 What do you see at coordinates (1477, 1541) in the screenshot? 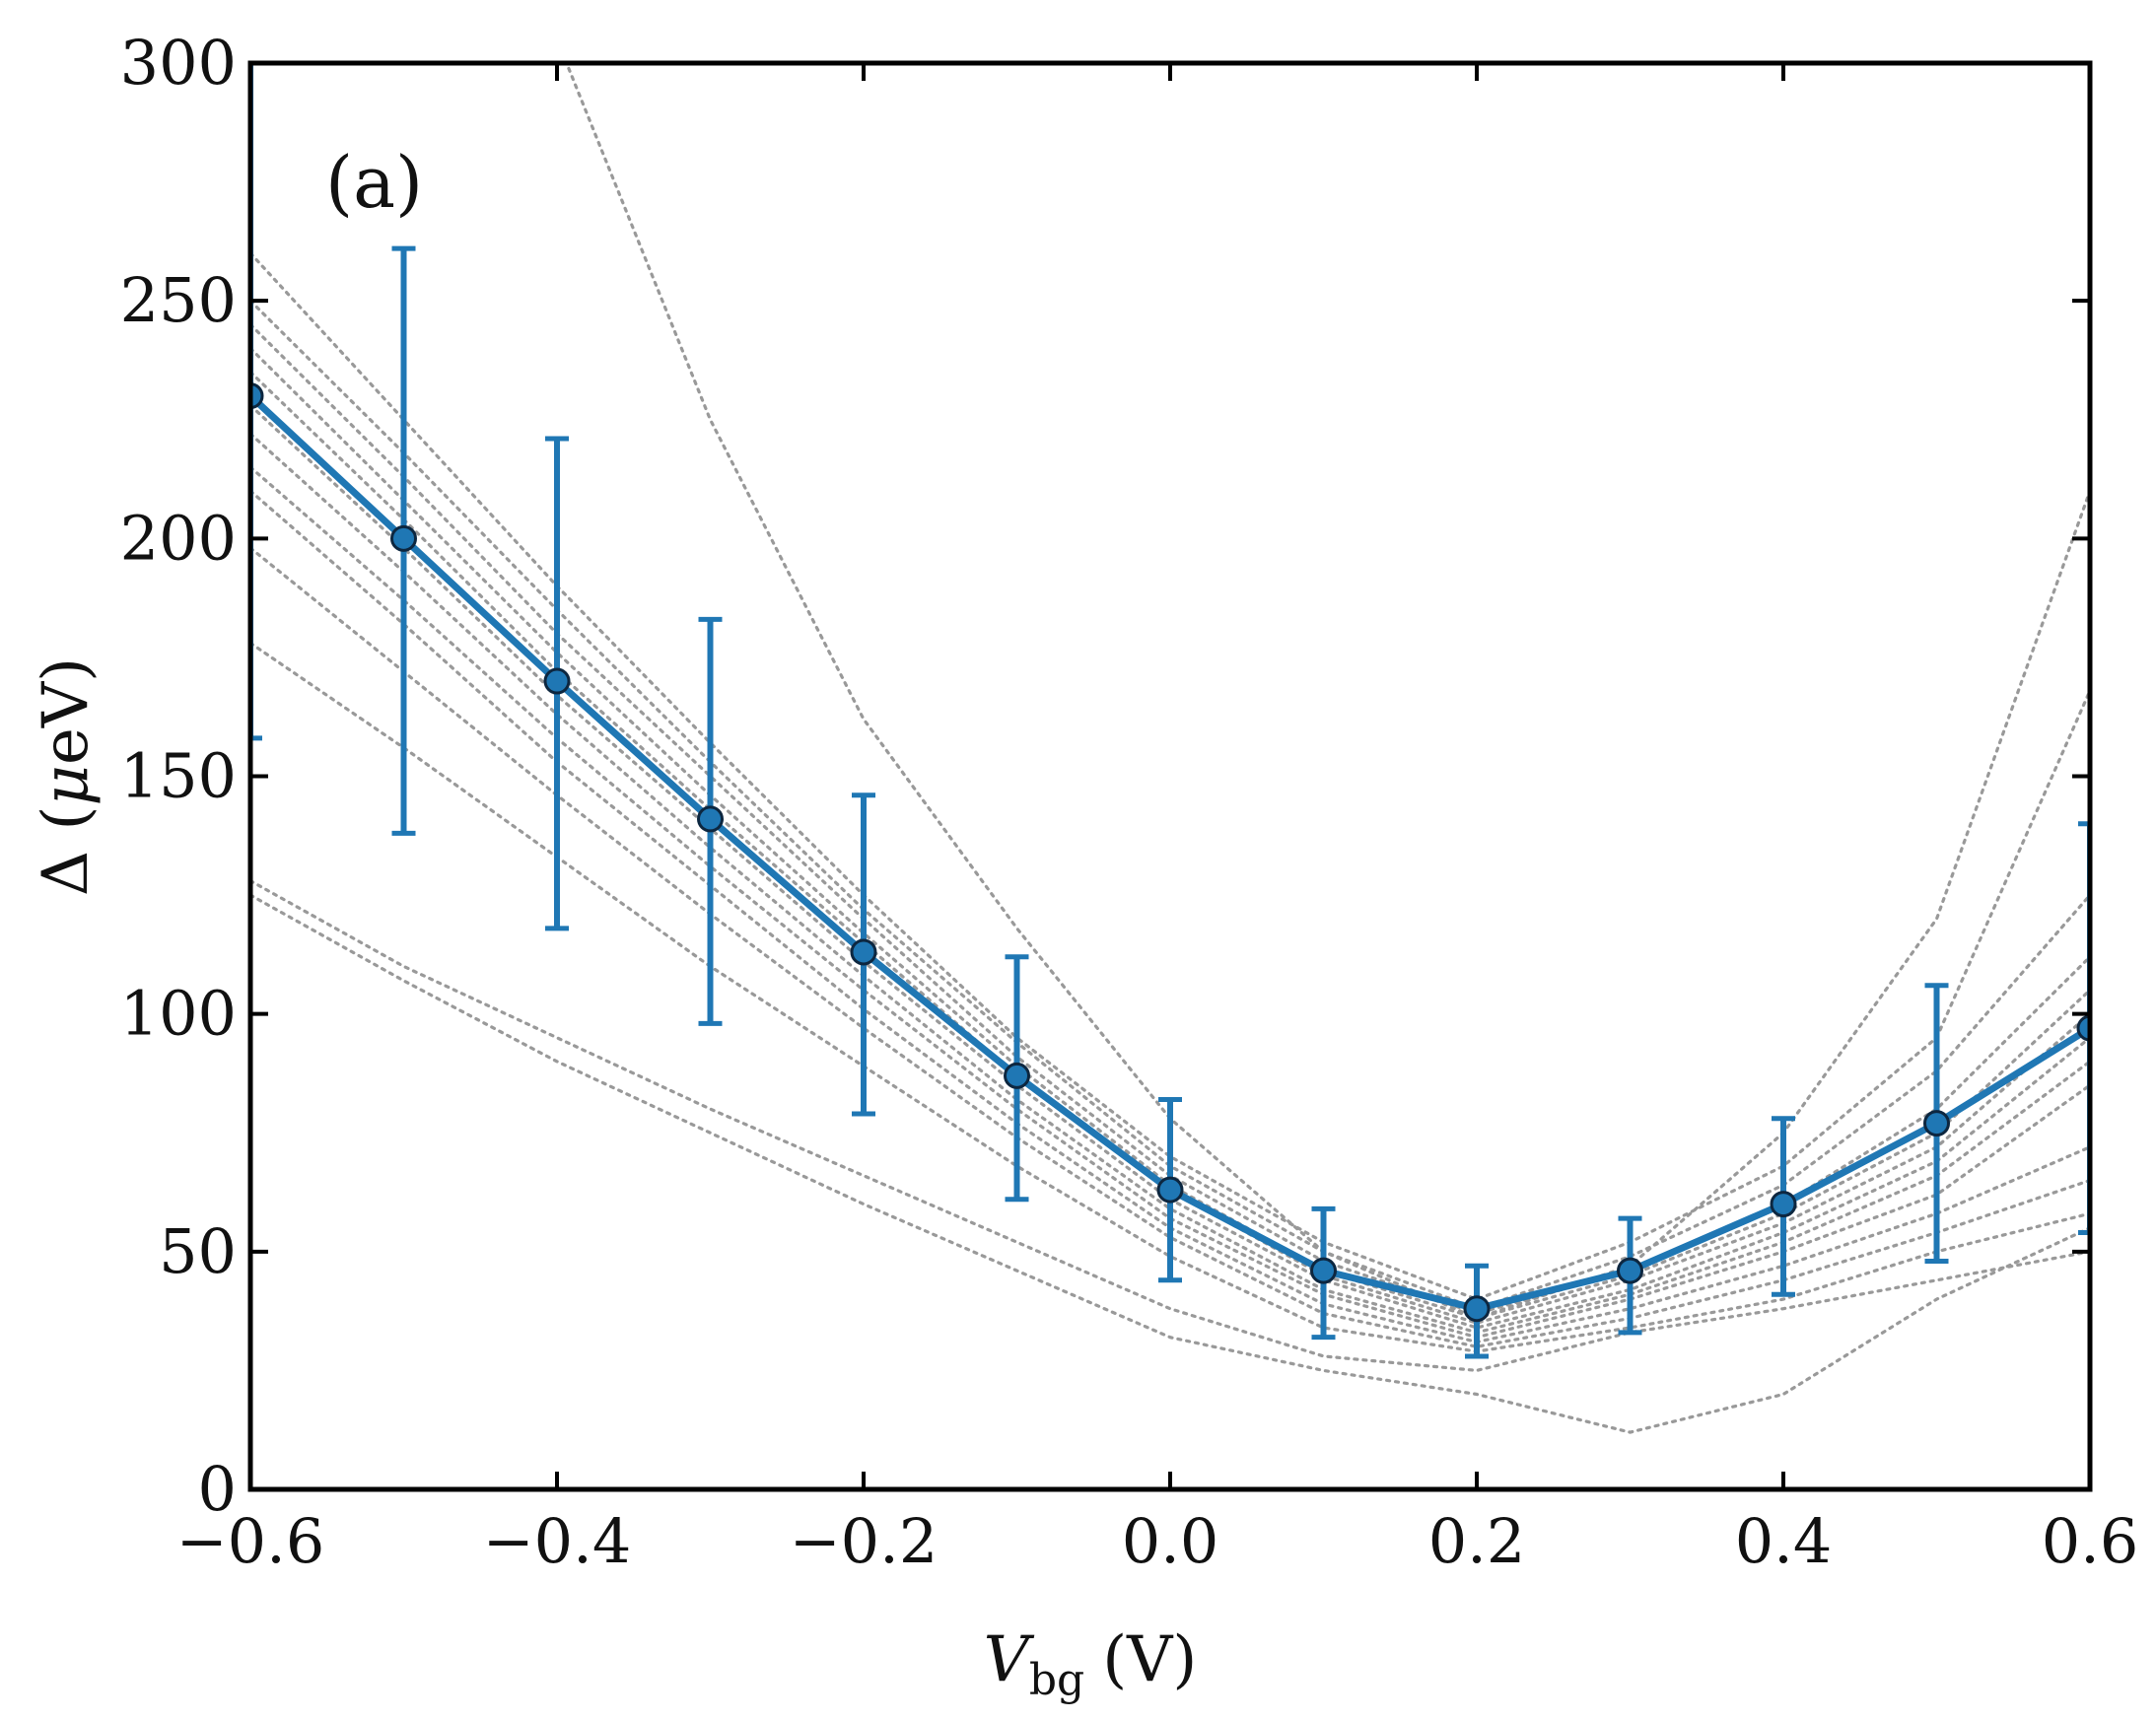
I see `x-tick-label-4: 0.2` at bounding box center [1477, 1541].